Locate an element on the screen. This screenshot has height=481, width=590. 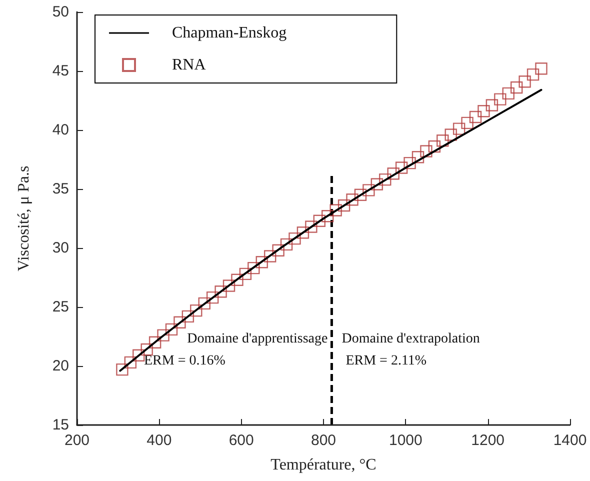
y-tick-label: 35 is located at coordinates (60, 189).